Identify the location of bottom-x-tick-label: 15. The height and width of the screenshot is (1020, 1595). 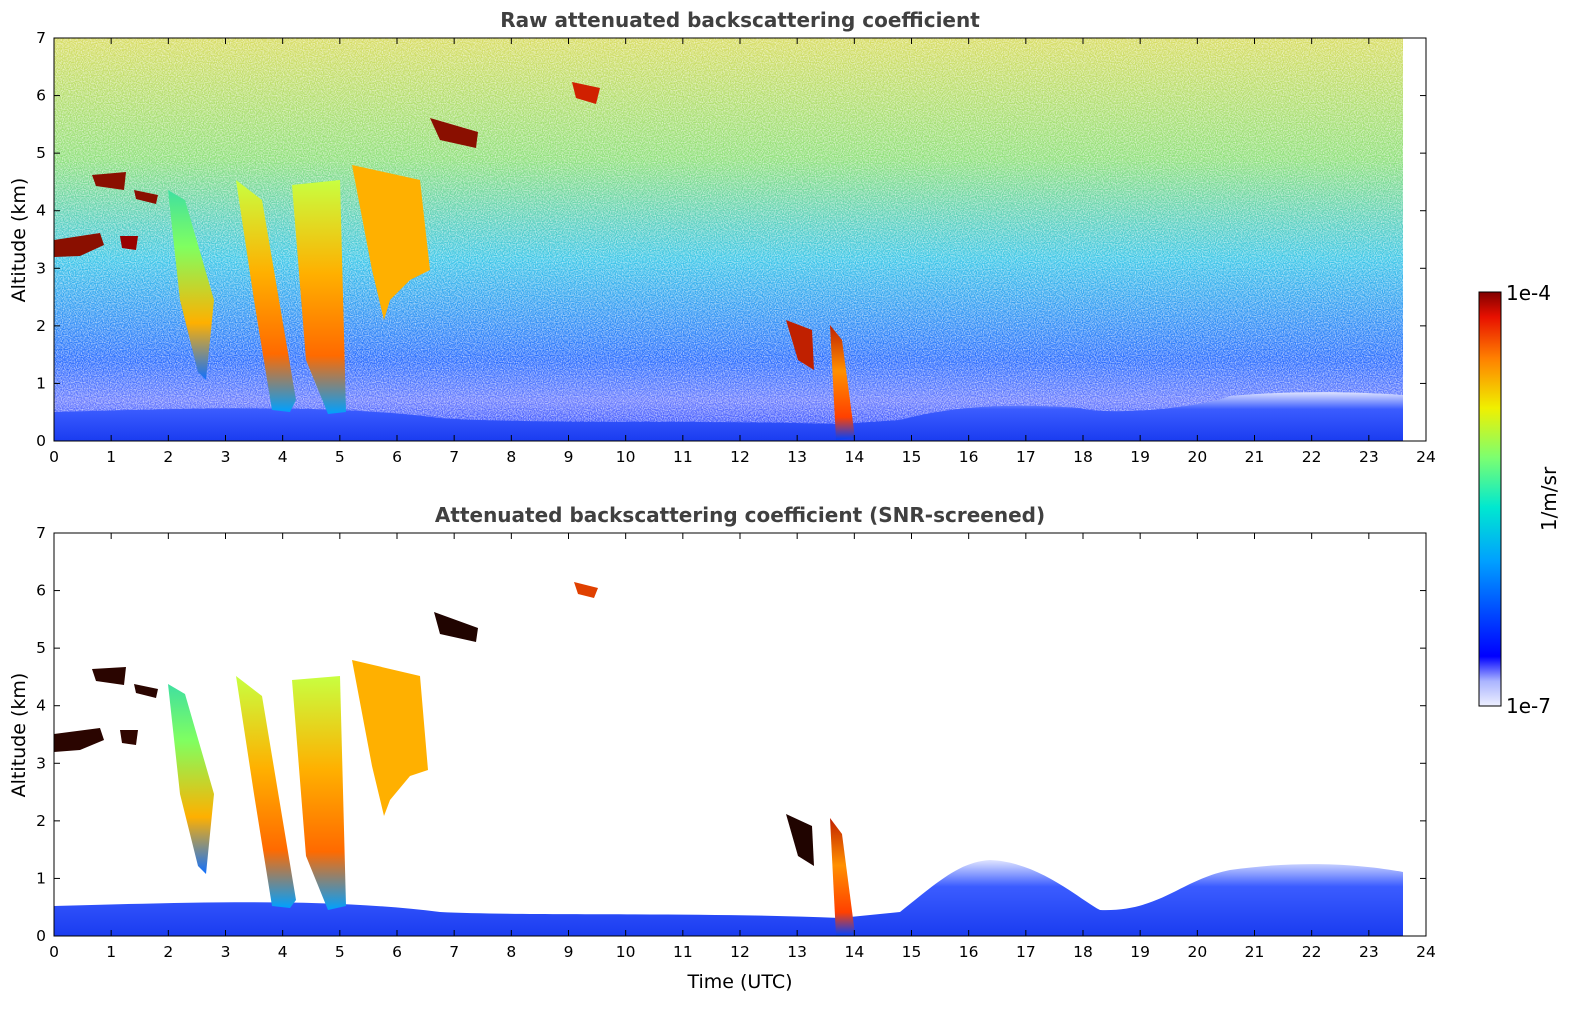
(912, 952).